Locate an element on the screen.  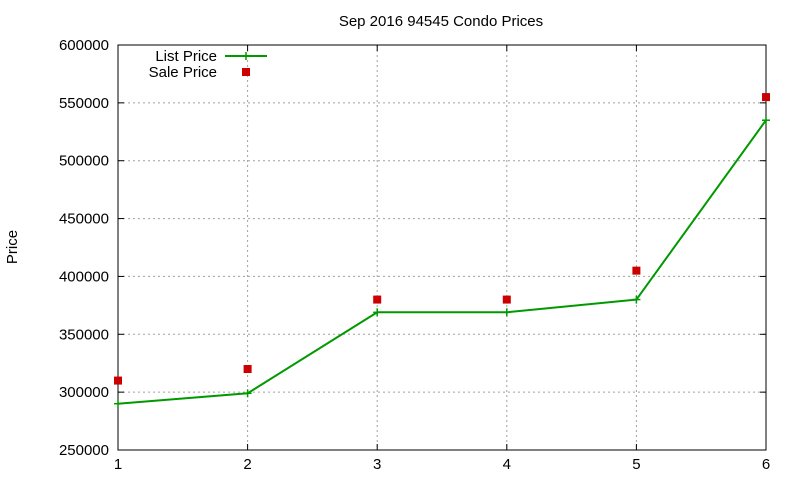
y-tick-label: 550000 is located at coordinates (84, 103).